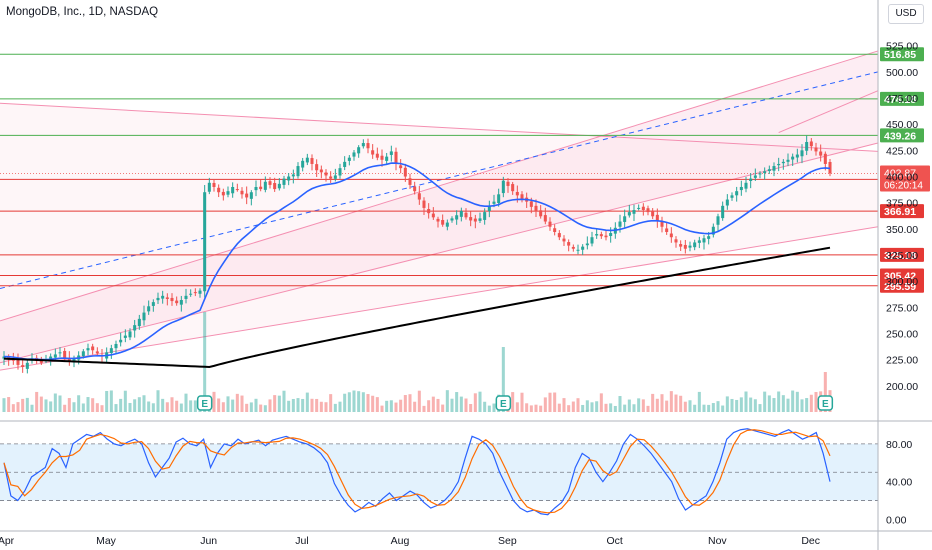 Image resolution: width=932 pixels, height=550 pixels. Describe the element at coordinates (899, 483) in the screenshot. I see `stoch-tick-label: 40.00` at that location.